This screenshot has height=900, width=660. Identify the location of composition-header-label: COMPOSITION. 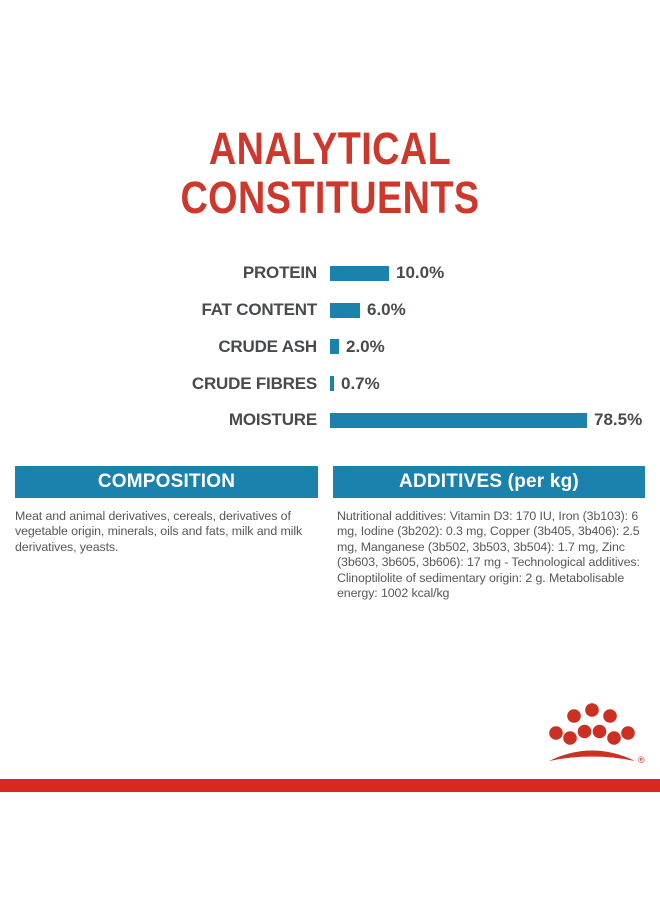
(166, 481).